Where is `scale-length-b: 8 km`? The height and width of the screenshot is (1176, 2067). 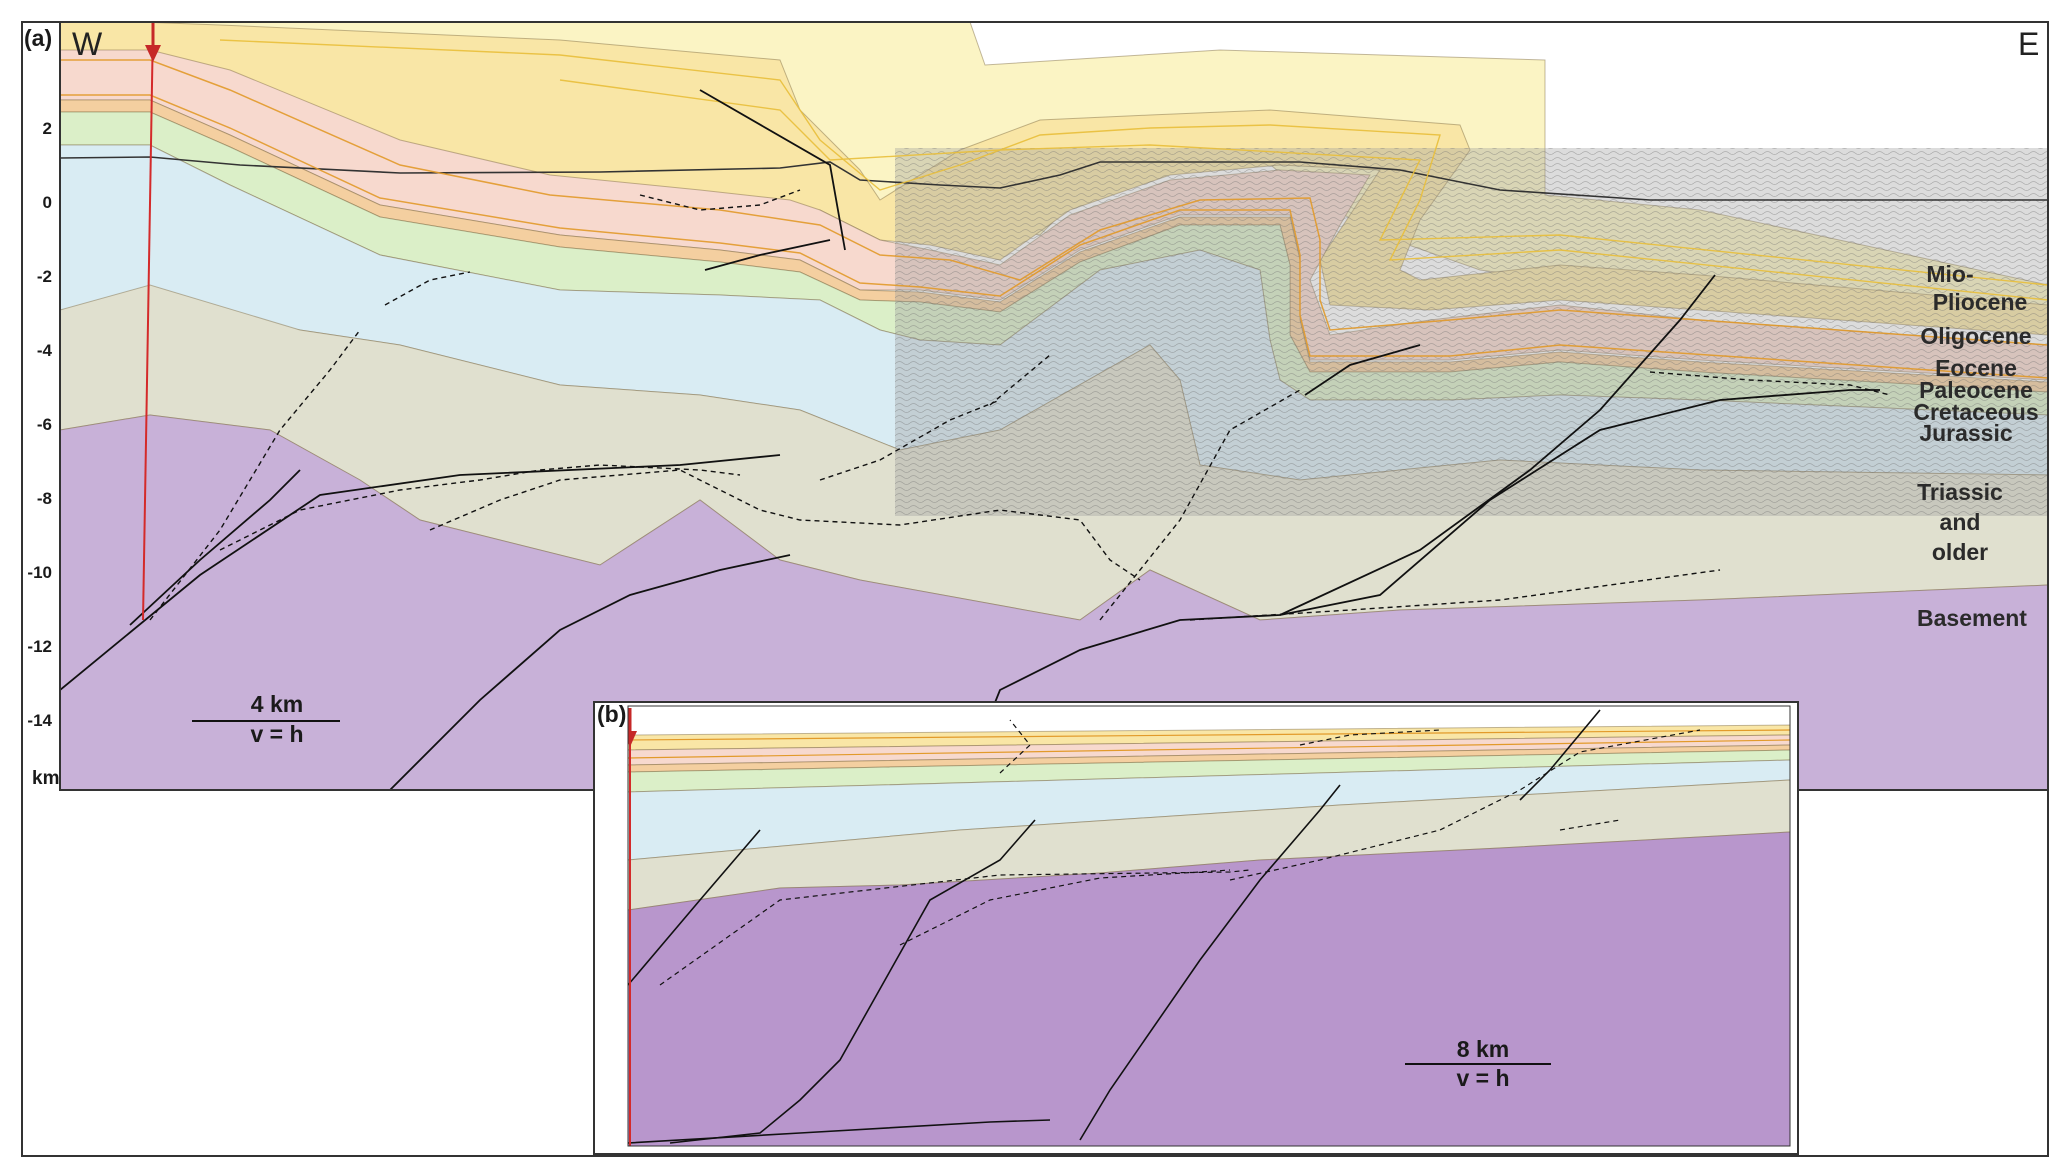
scale-length-b: 8 km is located at coordinates (1483, 1049).